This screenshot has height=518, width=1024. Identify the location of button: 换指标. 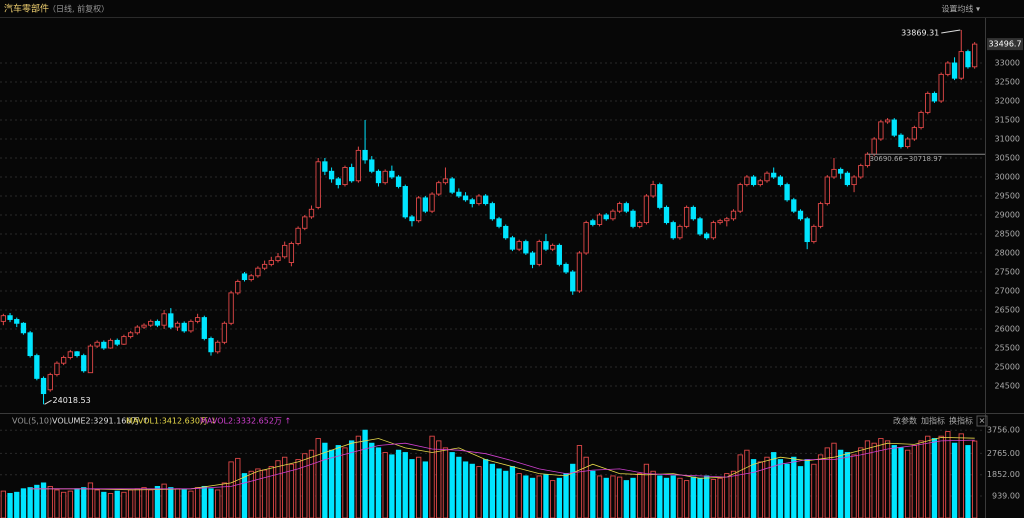
(961, 421).